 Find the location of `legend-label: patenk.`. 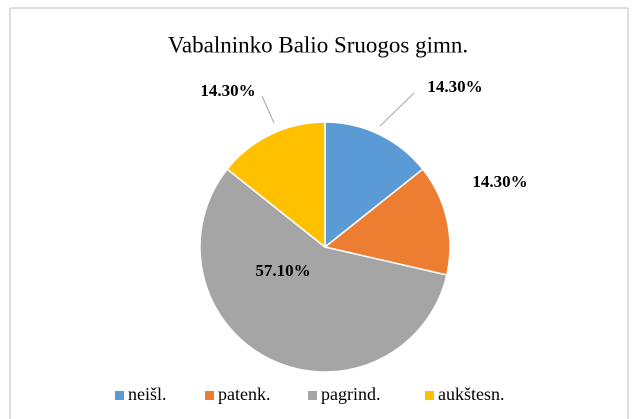

legend-label: patenk. is located at coordinates (244, 394).